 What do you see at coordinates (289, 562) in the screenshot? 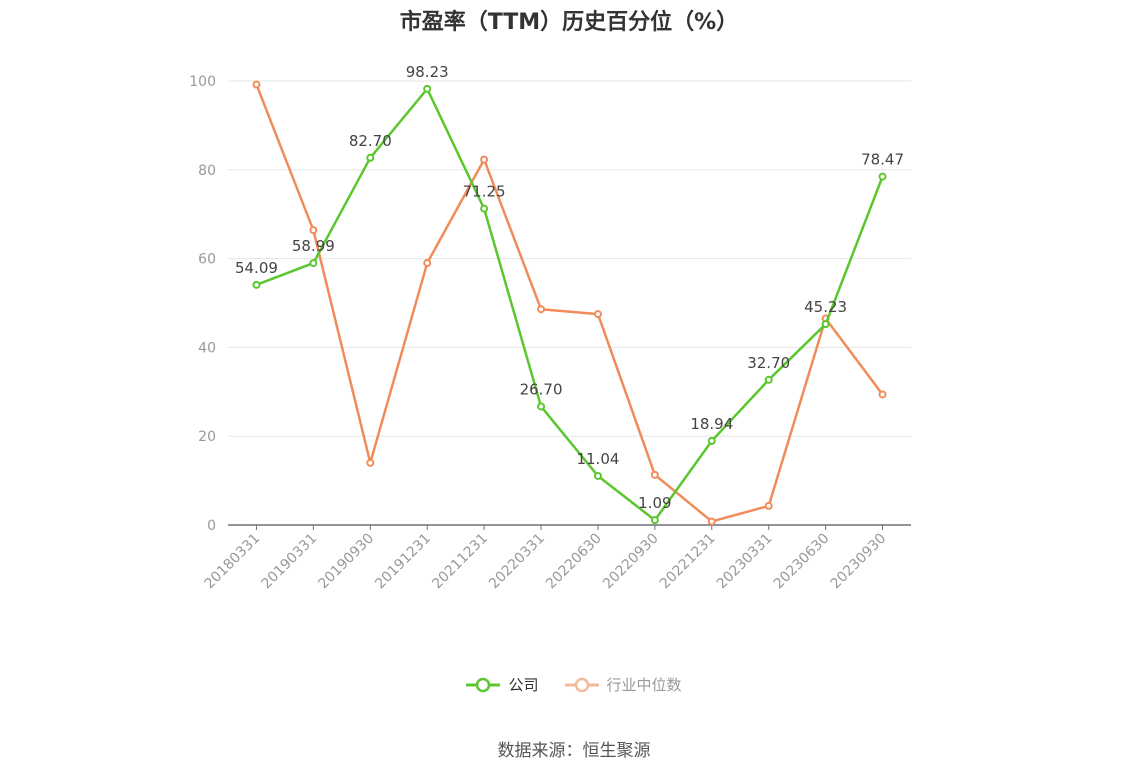
I see `x-tick-label: 20190331` at bounding box center [289, 562].